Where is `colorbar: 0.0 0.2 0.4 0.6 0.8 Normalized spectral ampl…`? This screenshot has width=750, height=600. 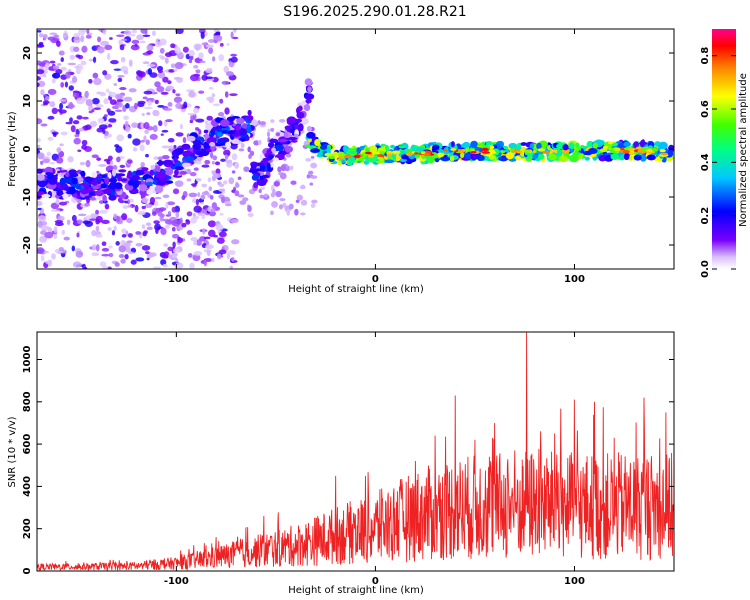
colorbar: 0.0 0.2 0.4 0.6 0.8 Normalized spectral ampl… is located at coordinates (724, 153).